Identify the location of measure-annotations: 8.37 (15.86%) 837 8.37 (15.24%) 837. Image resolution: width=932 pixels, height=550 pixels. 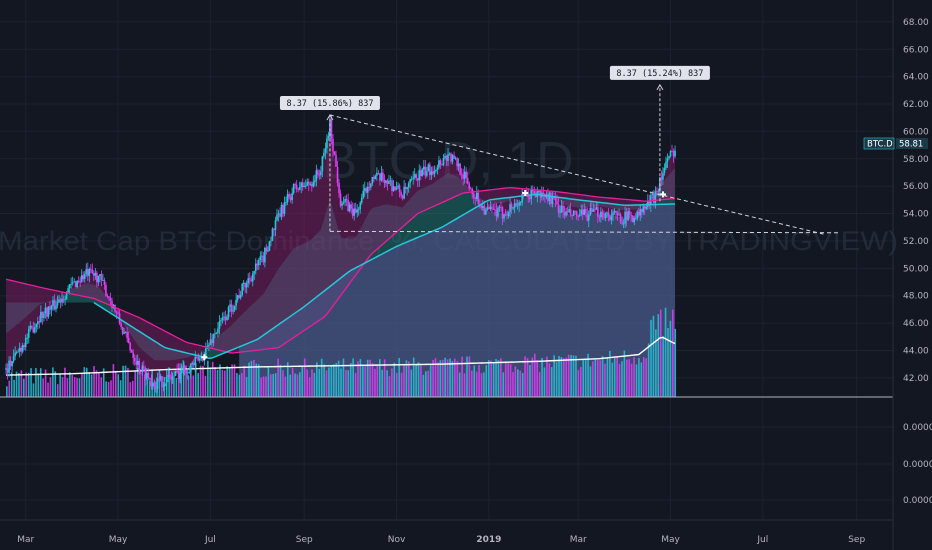
(494, 148).